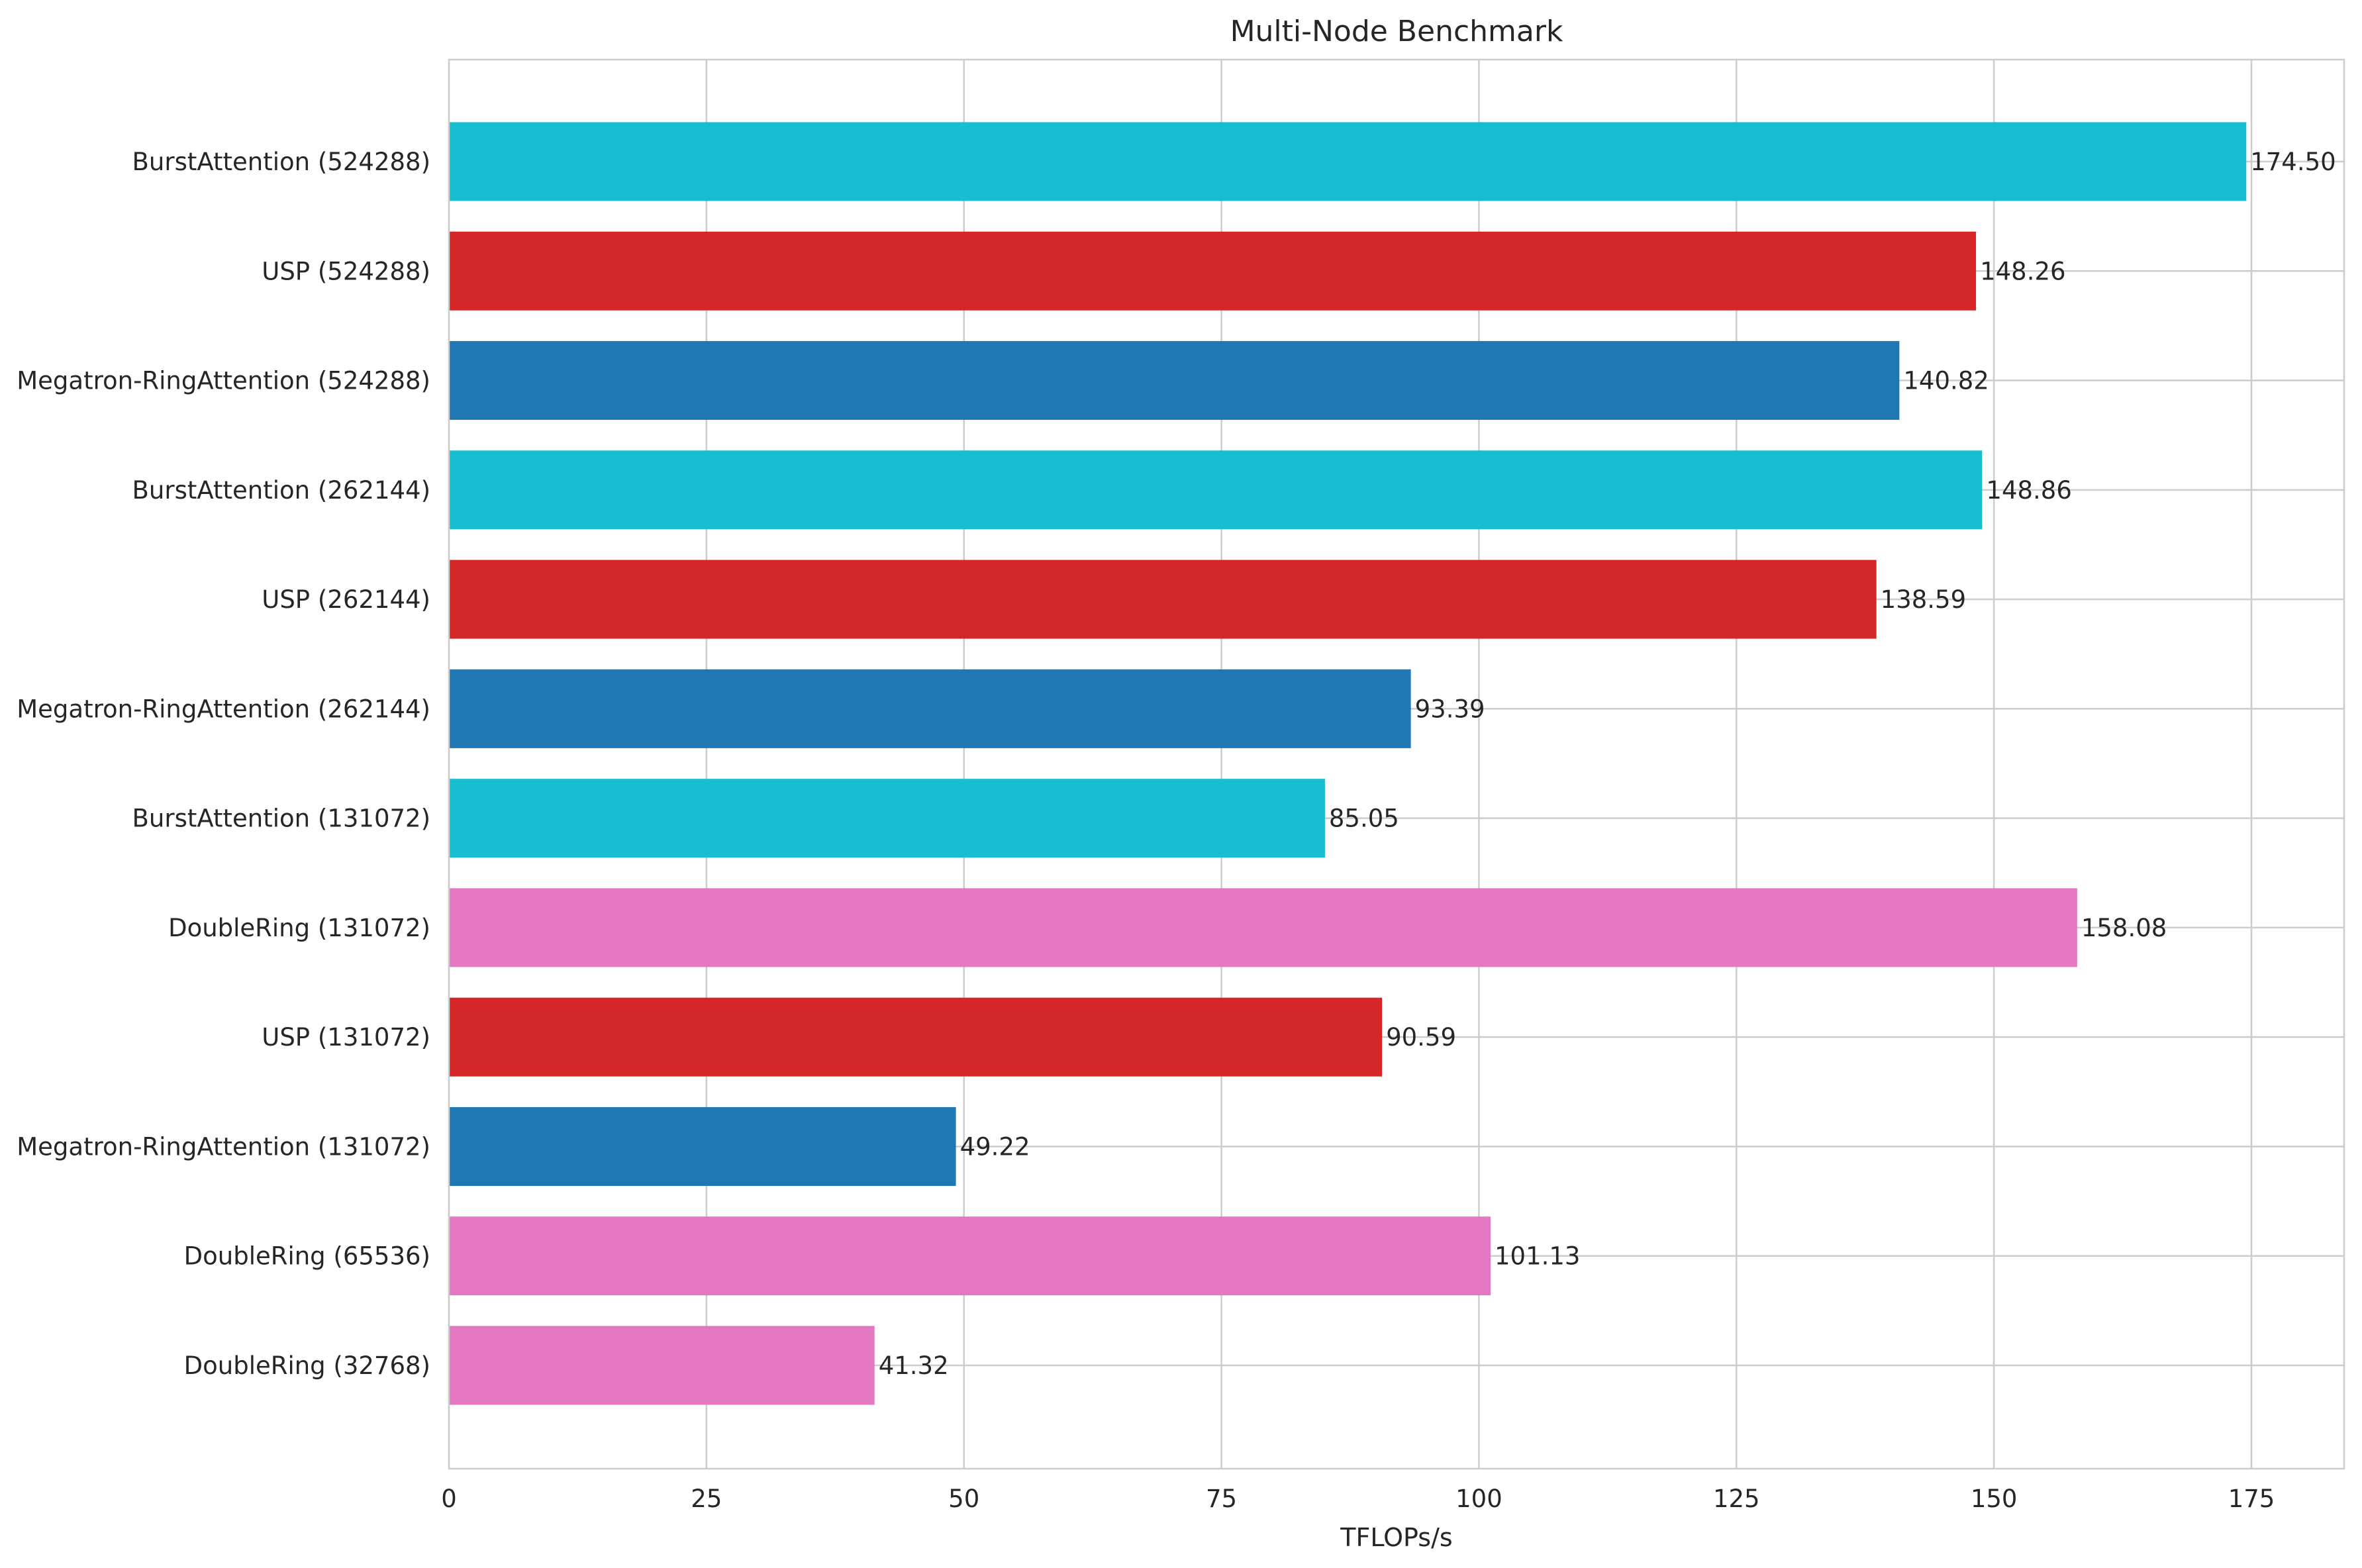  I want to click on x-tick-label: 50, so click(964, 1499).